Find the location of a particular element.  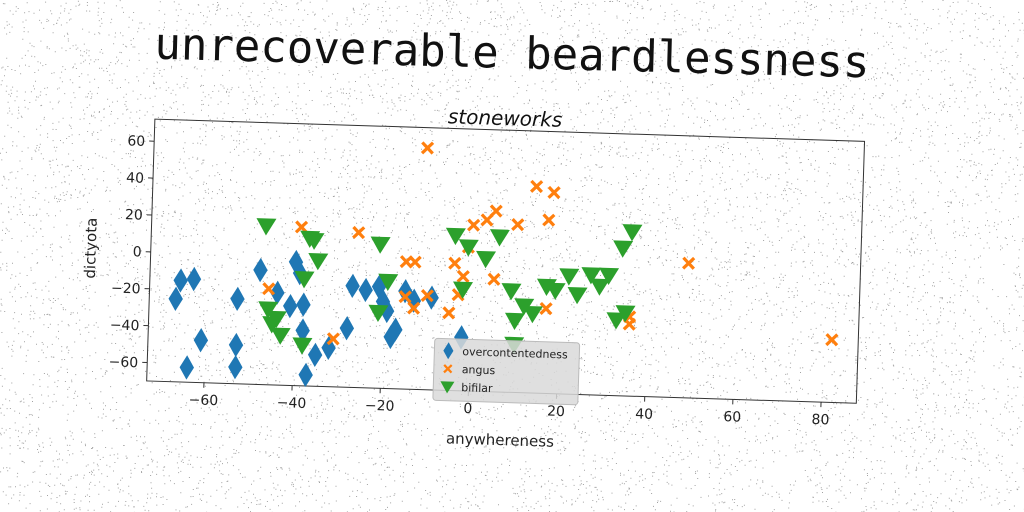

y-axis-label: dictyota is located at coordinates (91, 247).